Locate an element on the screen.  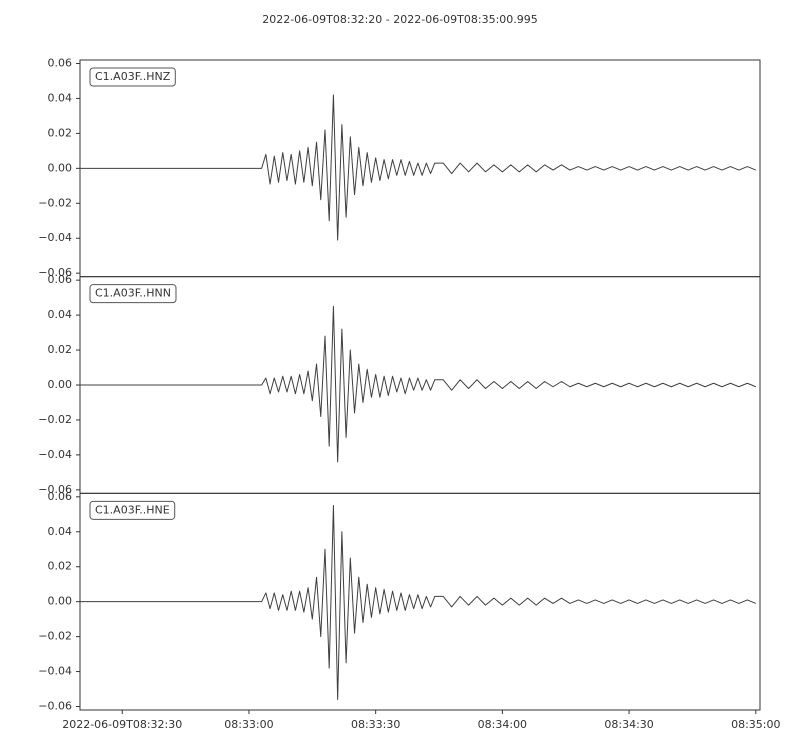
x-tick-label: 08:33:30 is located at coordinates (375, 724).